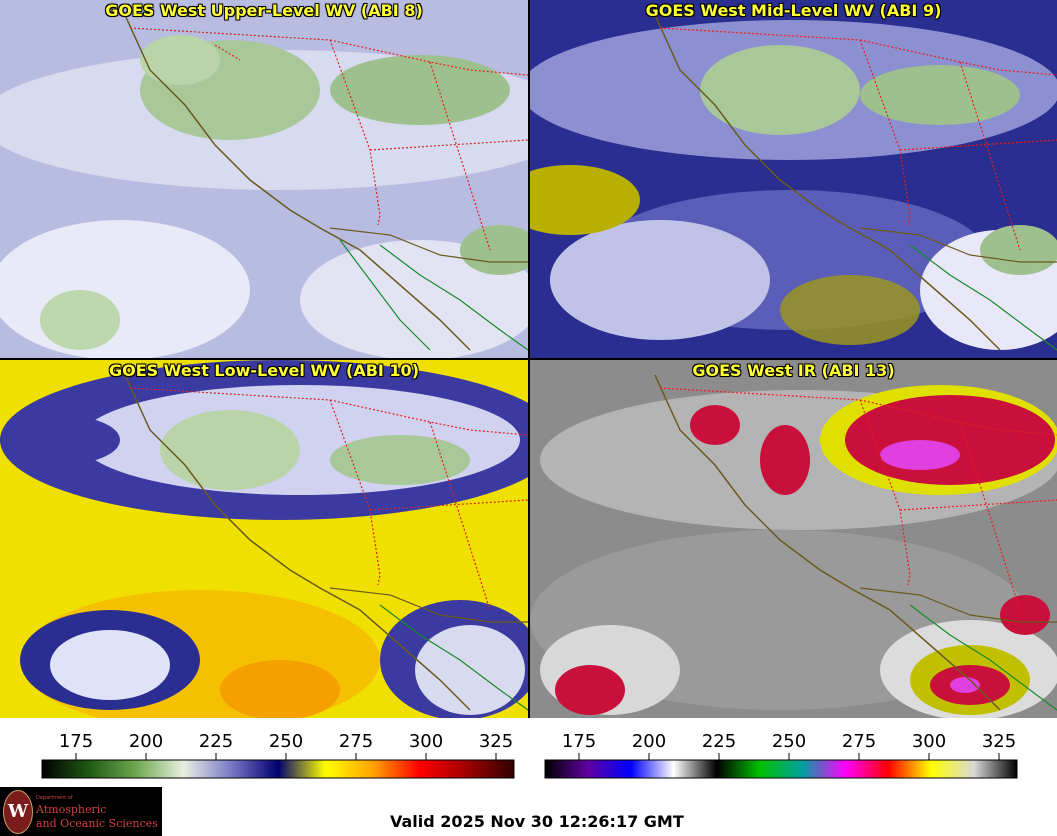 The width and height of the screenshot is (1057, 836). I want to click on ir-colorbar-svg: 175 200 225 250 275 300 325, so click(781, 755).